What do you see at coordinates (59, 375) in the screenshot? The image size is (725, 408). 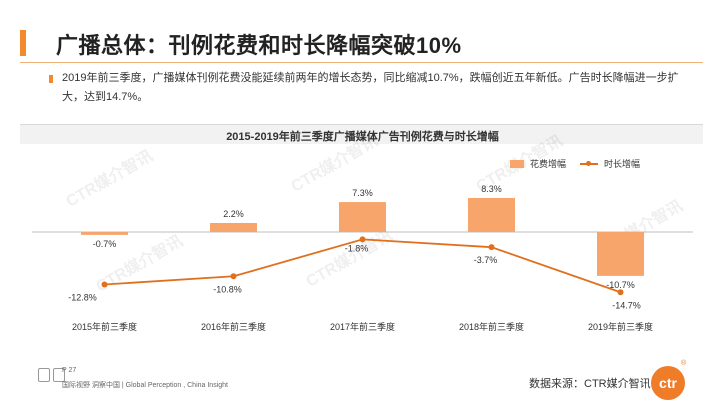 I see `award-icon` at bounding box center [59, 375].